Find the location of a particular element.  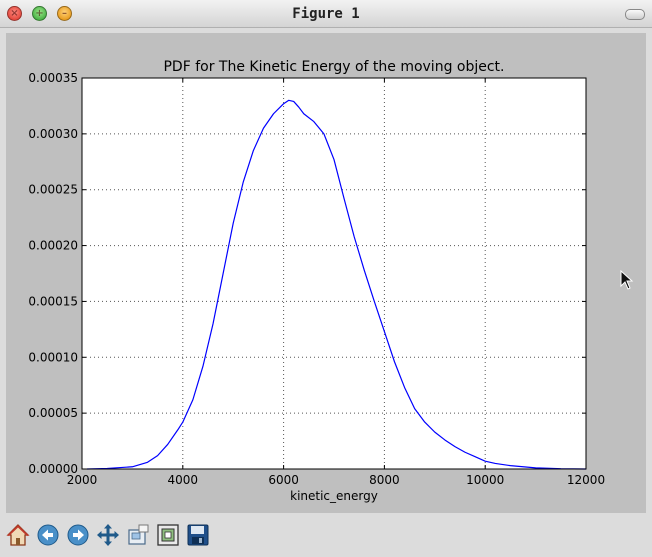

close-icon: × is located at coordinates (14, 13).